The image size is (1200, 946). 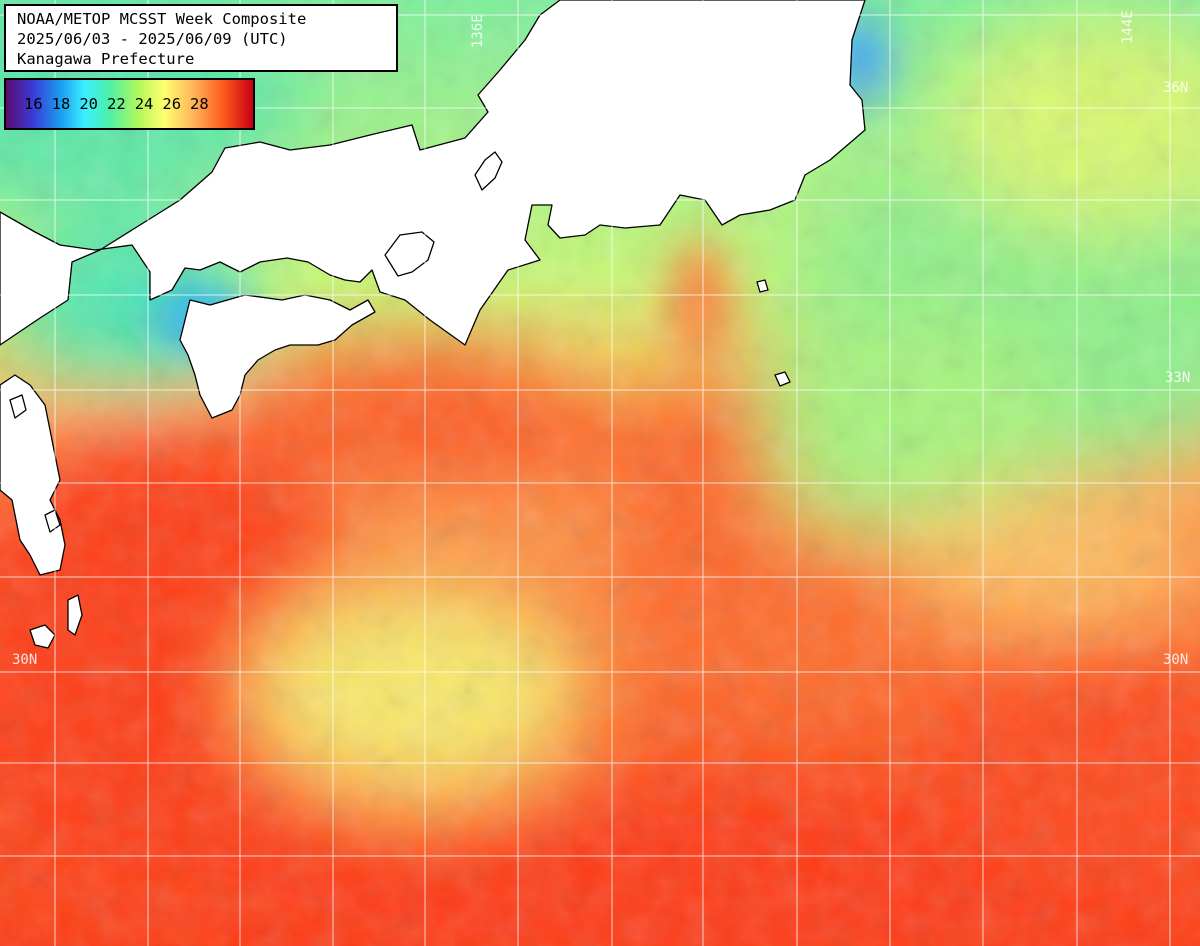 What do you see at coordinates (106, 59) in the screenshot?
I see `title-line-region: Kanagawa Prefecture` at bounding box center [106, 59].